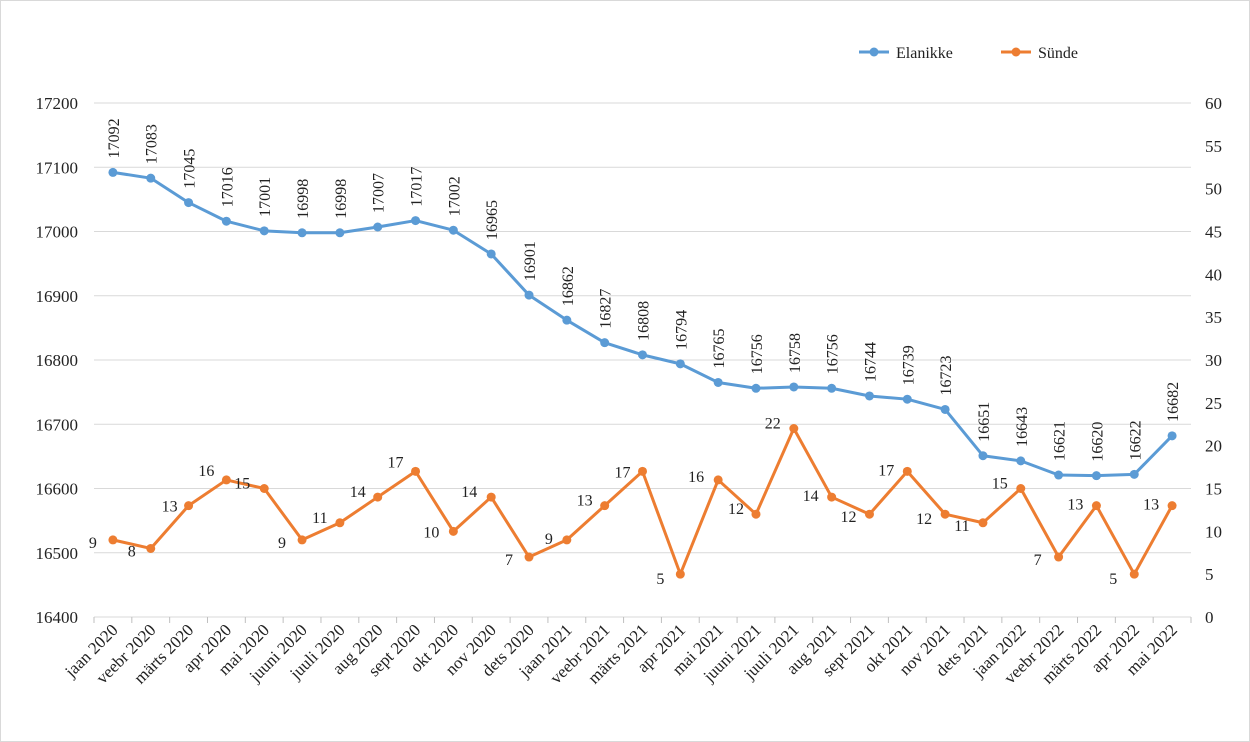  What do you see at coordinates (265, 197) in the screenshot?
I see `data-label: 17001` at bounding box center [265, 197].